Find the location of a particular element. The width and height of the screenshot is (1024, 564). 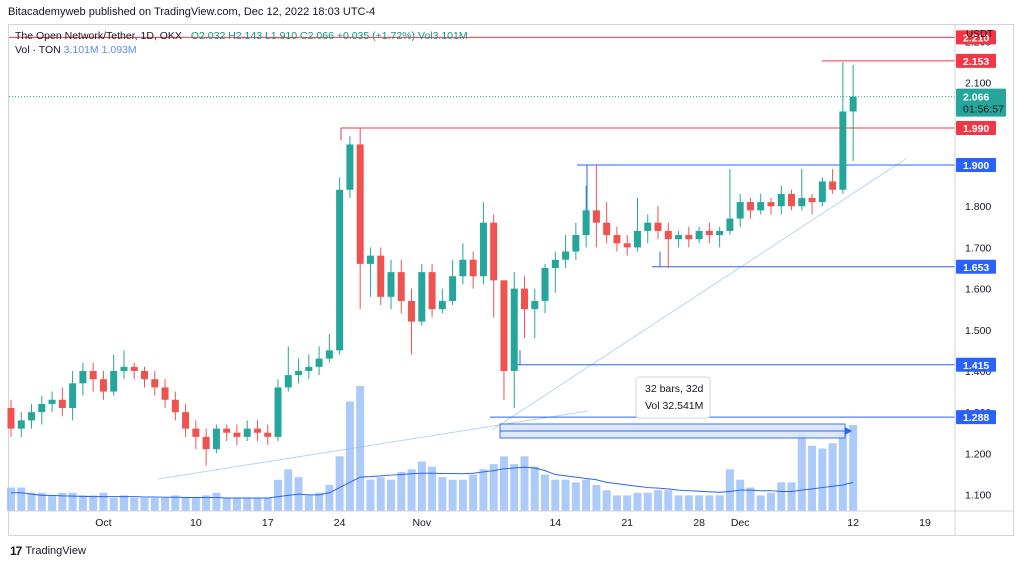

measure-arrowhead is located at coordinates (848, 431).